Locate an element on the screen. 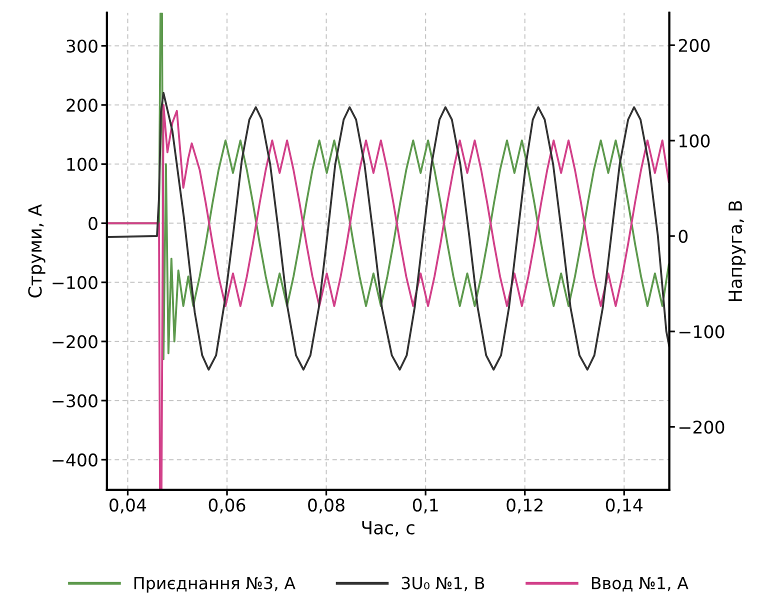 The image size is (758, 607). y-tick-label: 100 is located at coordinates (82, 164).